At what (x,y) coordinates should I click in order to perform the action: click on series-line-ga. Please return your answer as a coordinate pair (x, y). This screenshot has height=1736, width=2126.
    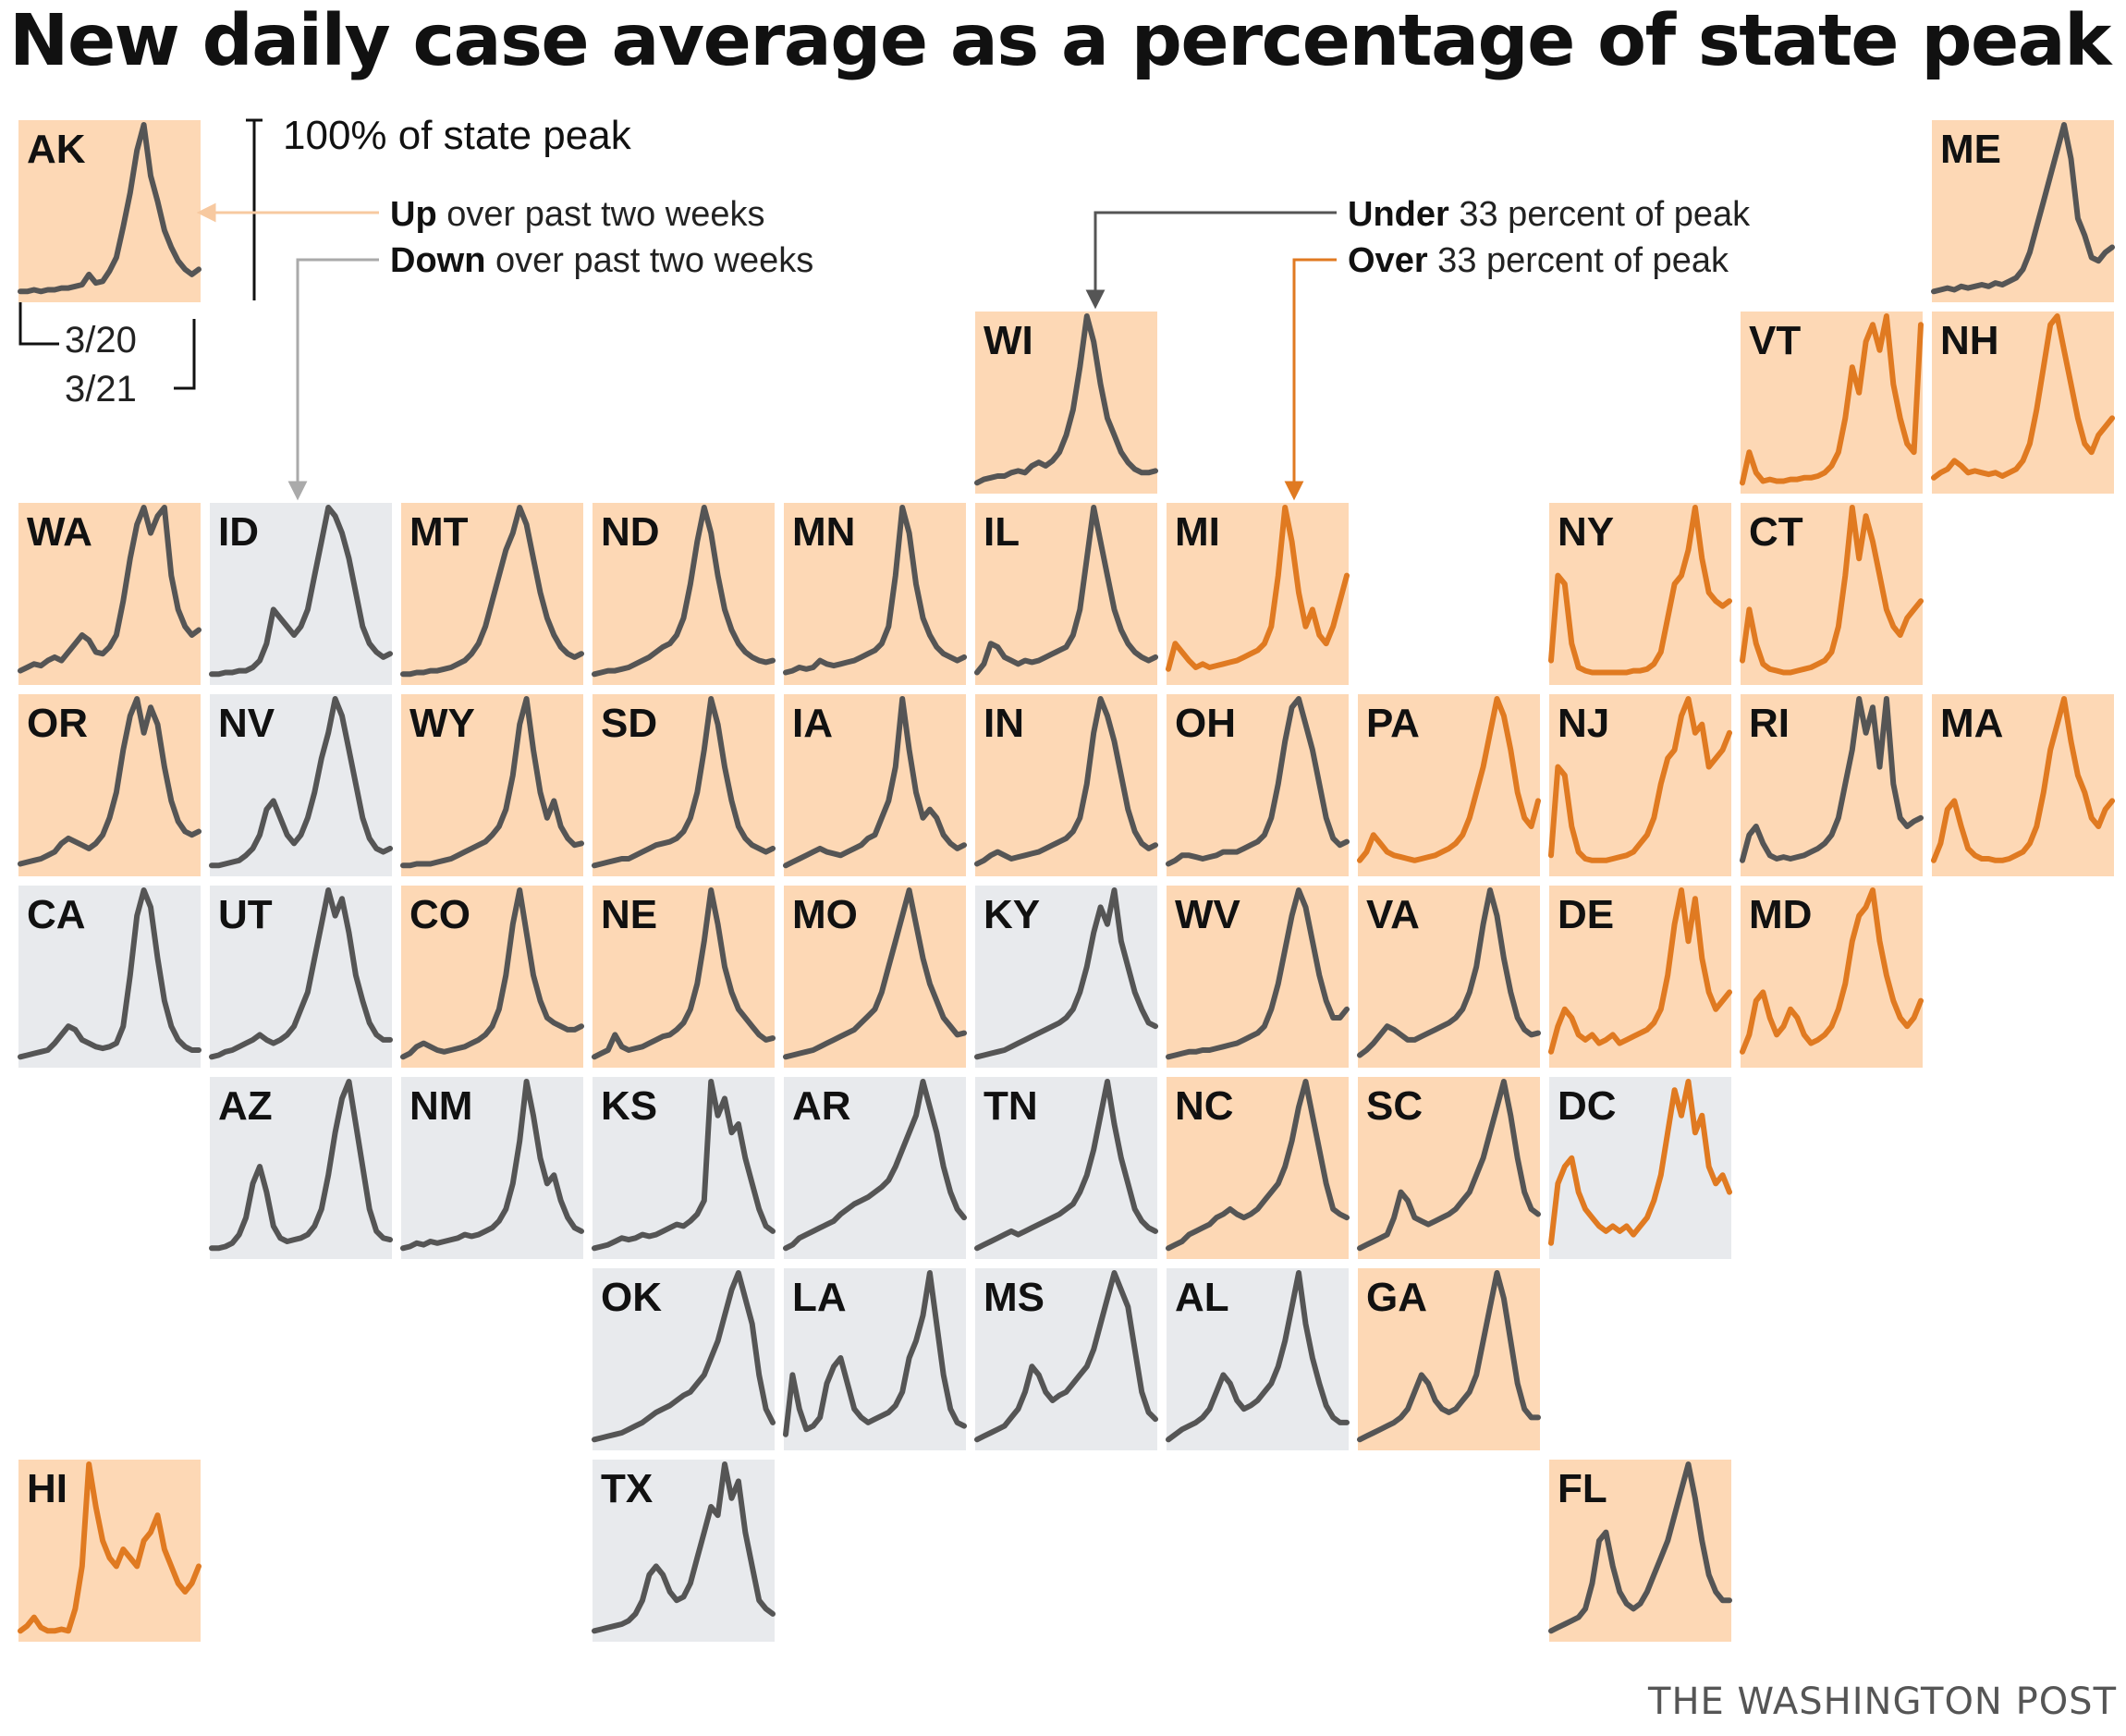
    Looking at the image, I should click on (1449, 1356).